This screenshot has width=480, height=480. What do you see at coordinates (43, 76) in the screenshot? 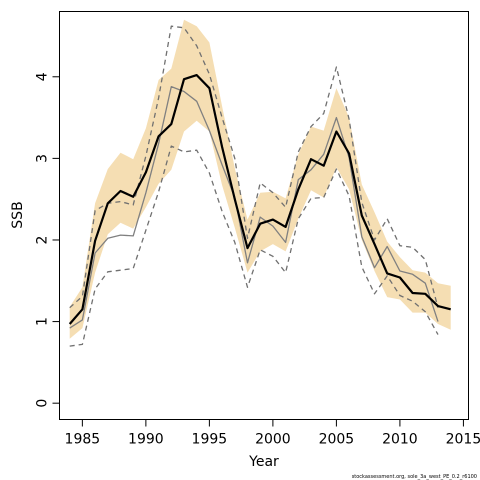
I see `y-tick-label: 4` at bounding box center [43, 76].